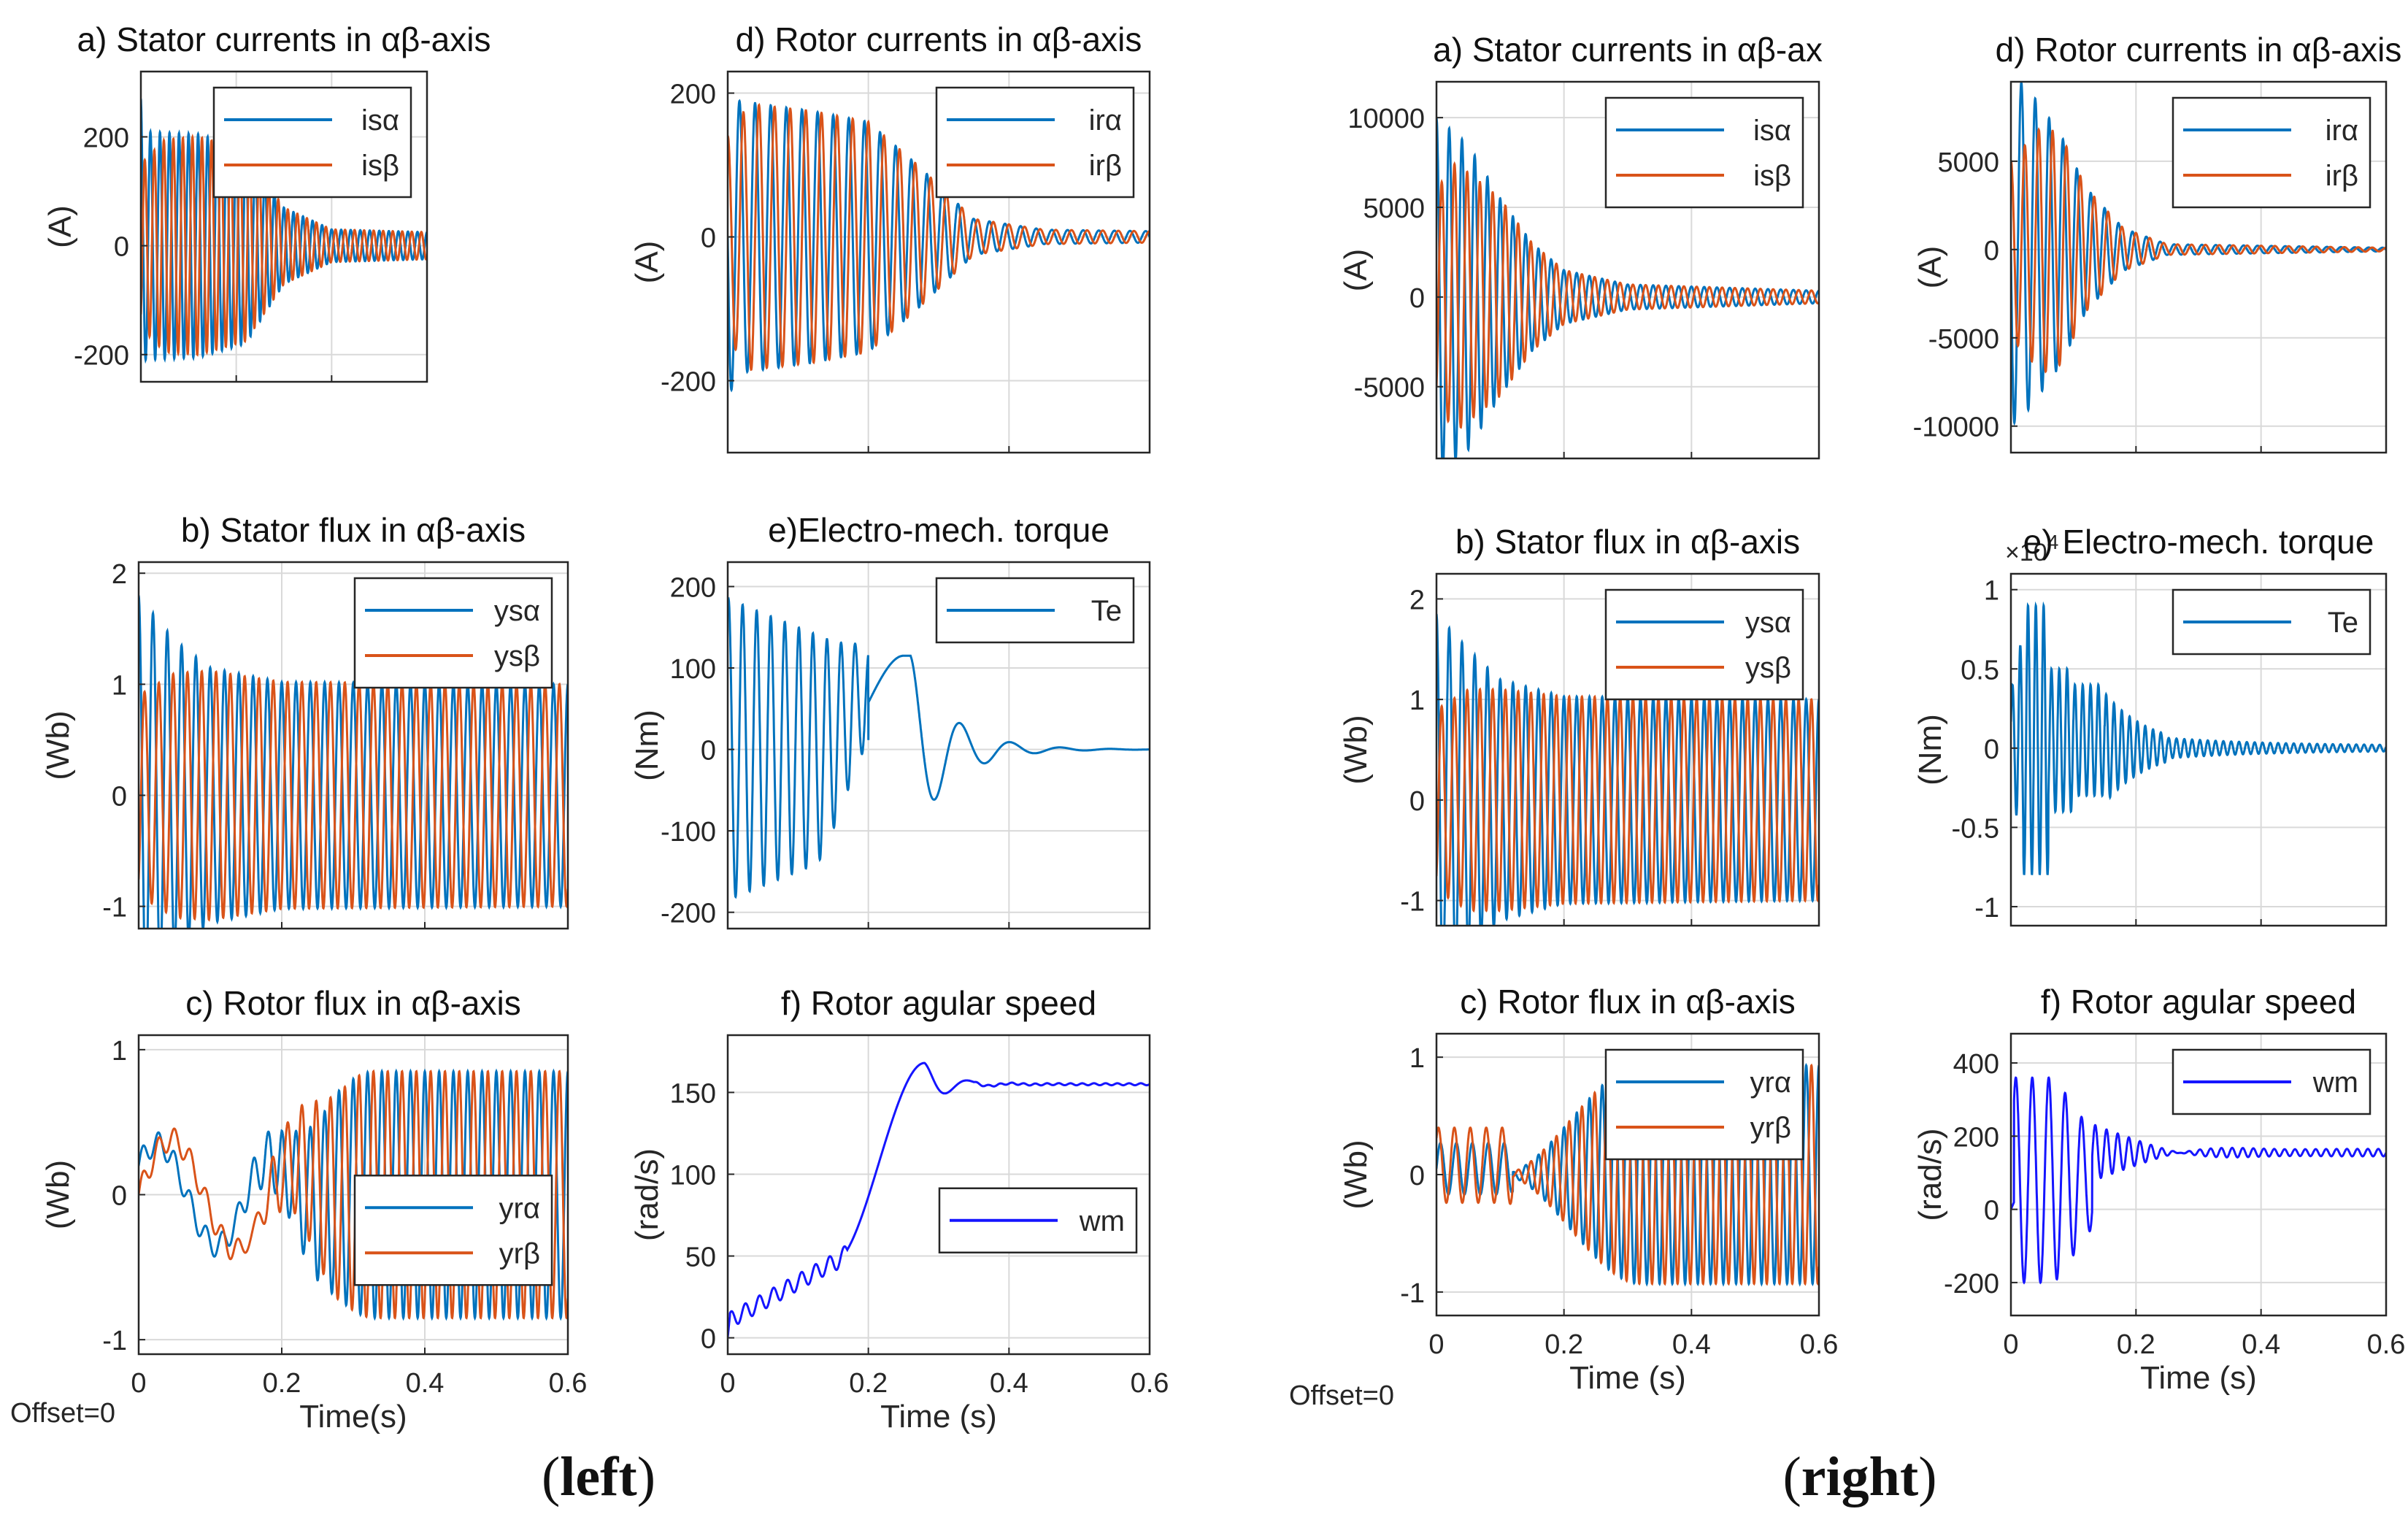  What do you see at coordinates (1963, 340) in the screenshot?
I see `y-tick-label: -5000` at bounding box center [1963, 340].